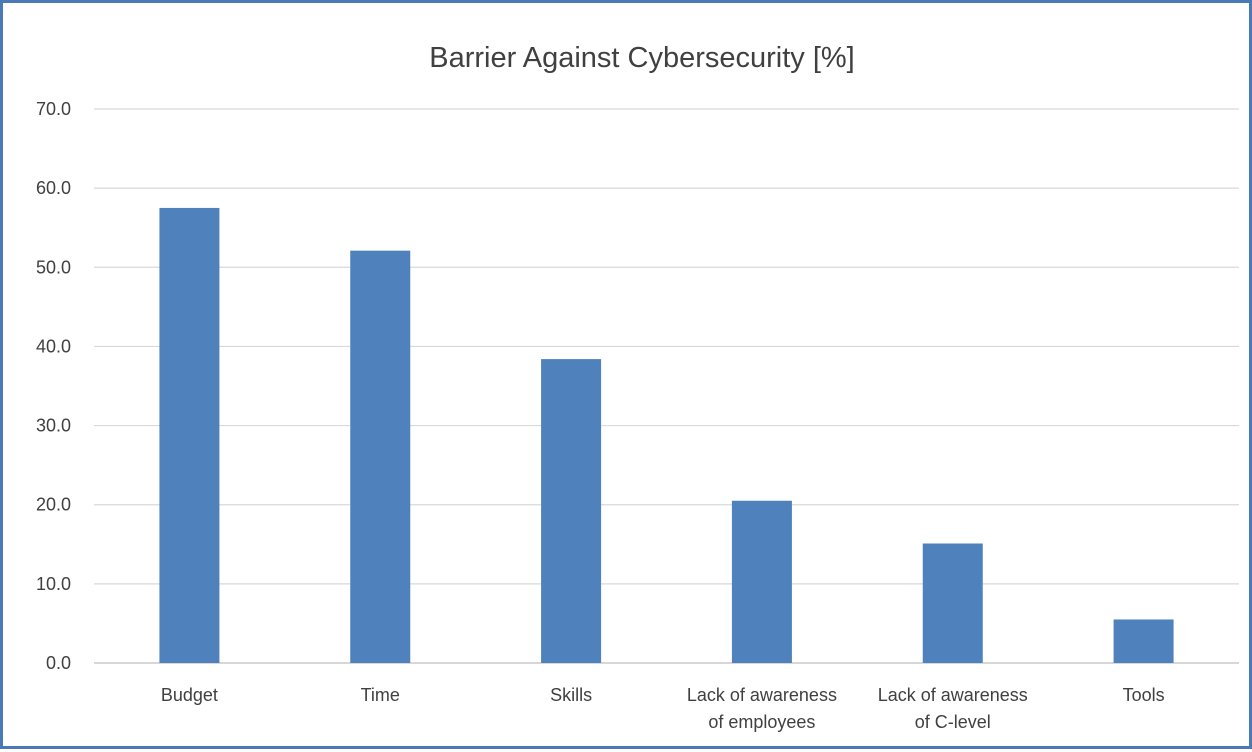  Describe the element at coordinates (380, 695) in the screenshot. I see `x-category-label: Time` at that location.